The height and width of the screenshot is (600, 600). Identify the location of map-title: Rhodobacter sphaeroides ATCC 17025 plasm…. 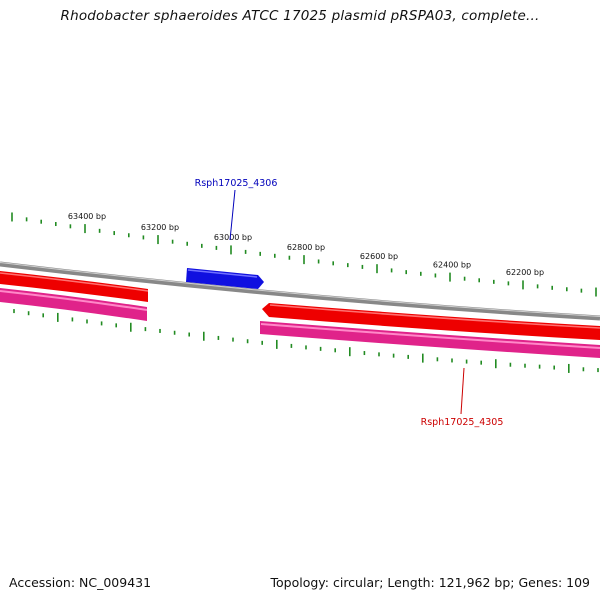
(300, 16).